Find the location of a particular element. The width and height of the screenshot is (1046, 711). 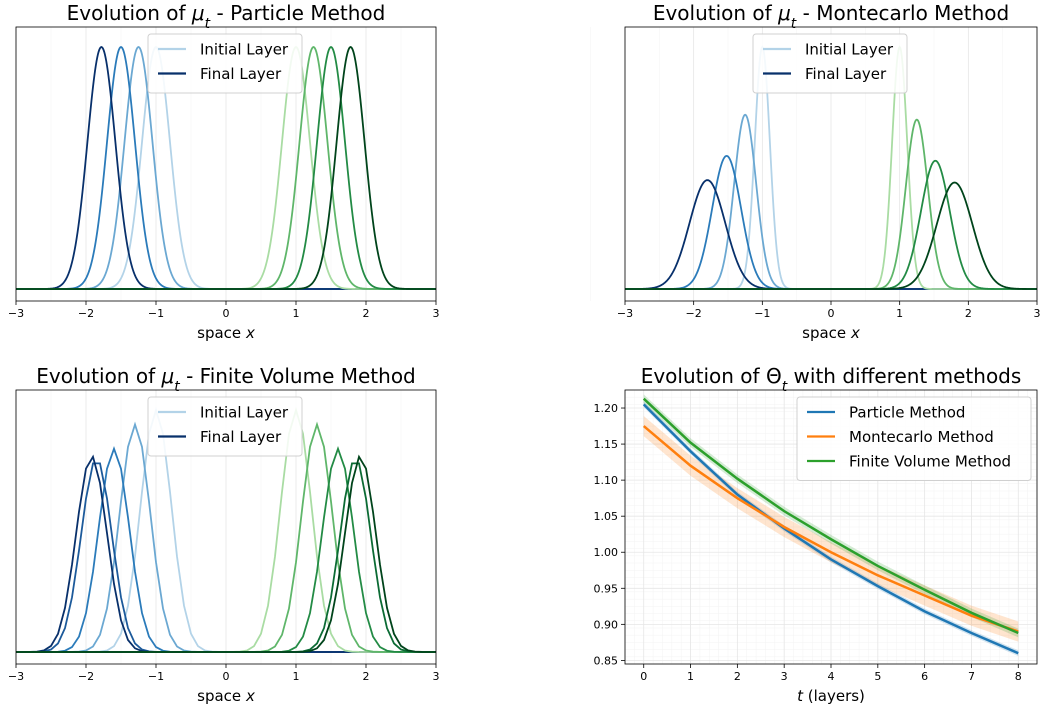

chart-title: Evolution of μt - Particle Method is located at coordinates (226, 16).